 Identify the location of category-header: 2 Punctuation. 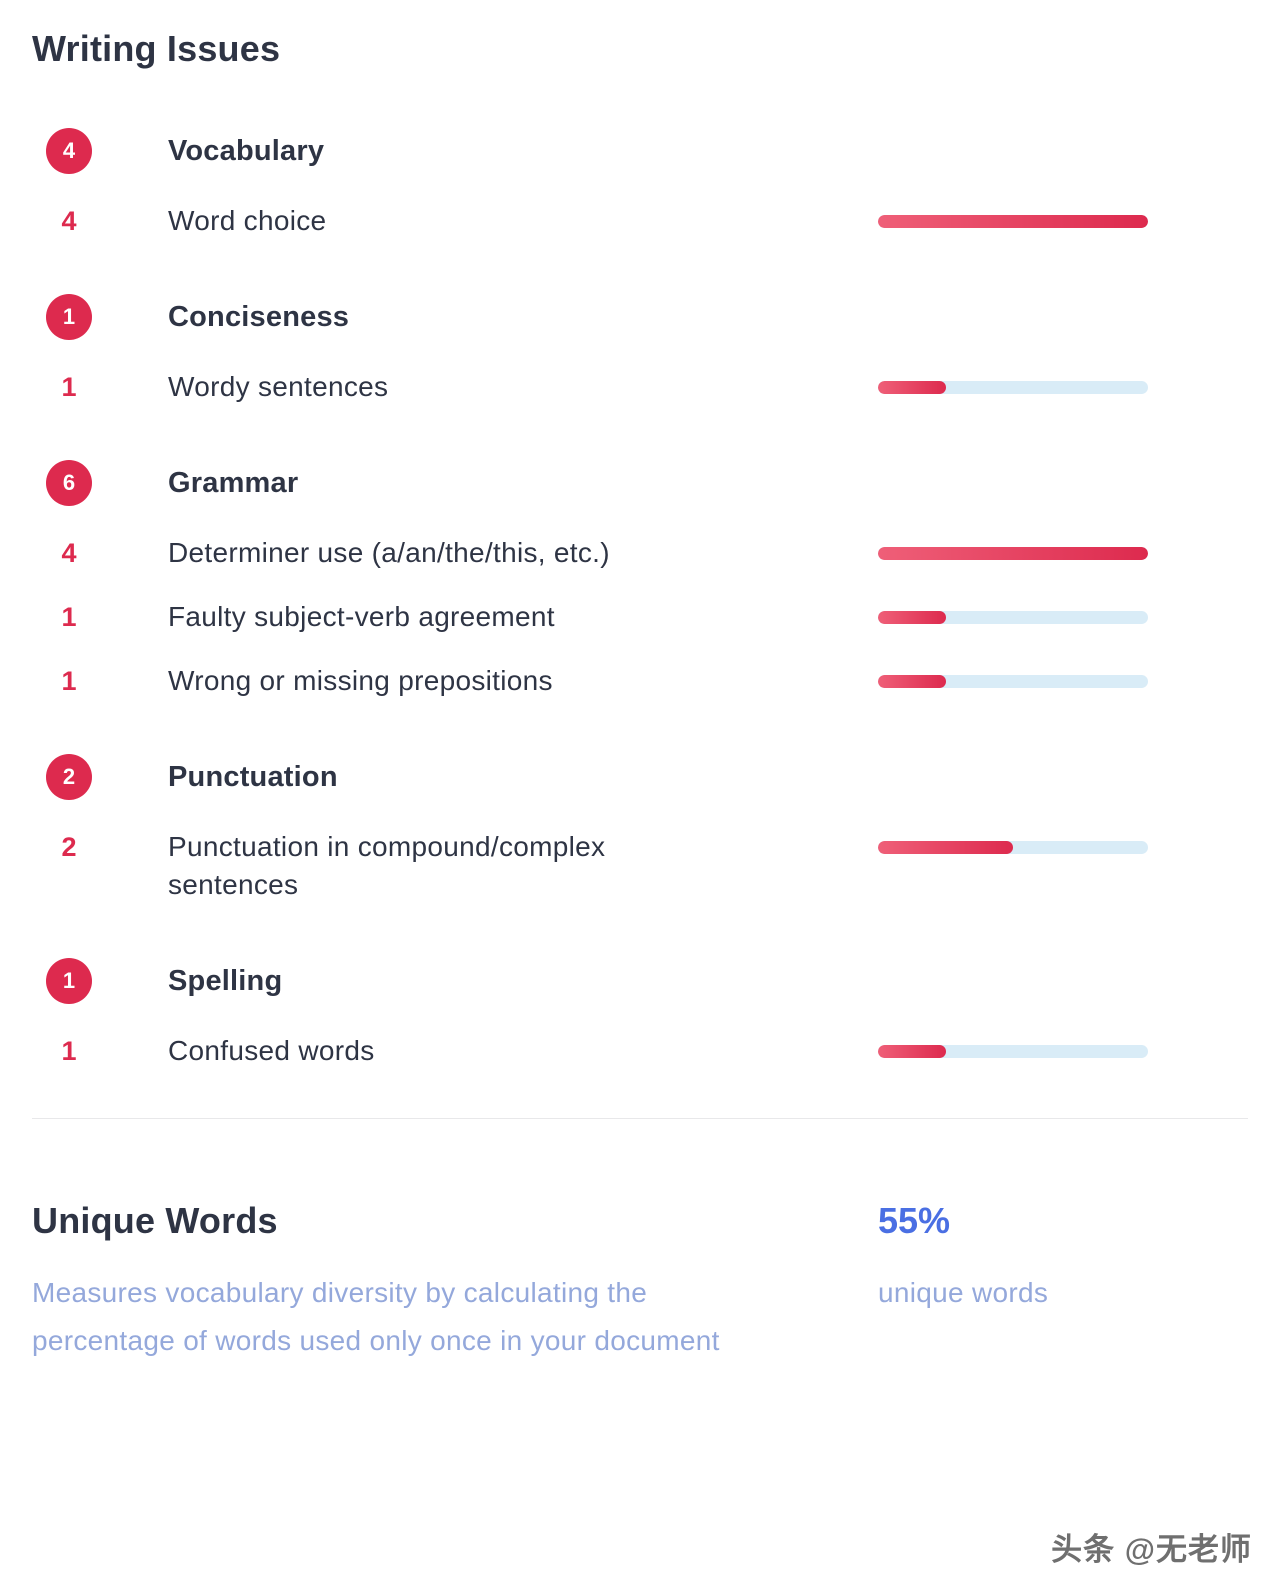
(640, 777).